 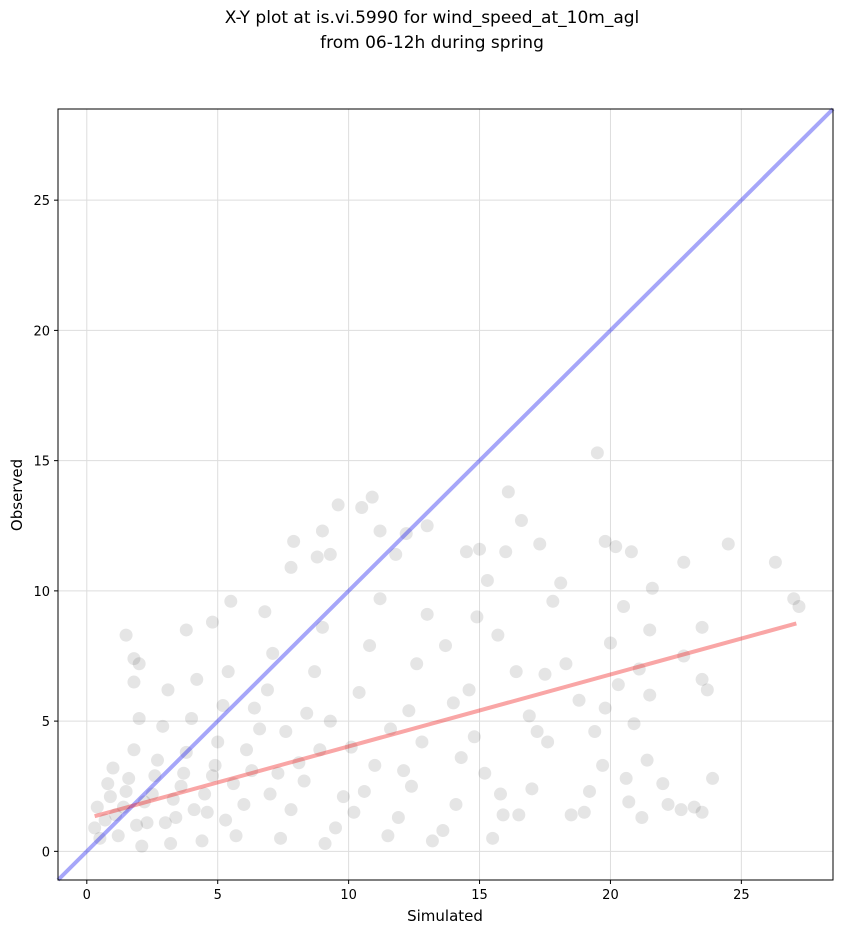 What do you see at coordinates (46, 852) in the screenshot?
I see `y-tick-label: 0` at bounding box center [46, 852].